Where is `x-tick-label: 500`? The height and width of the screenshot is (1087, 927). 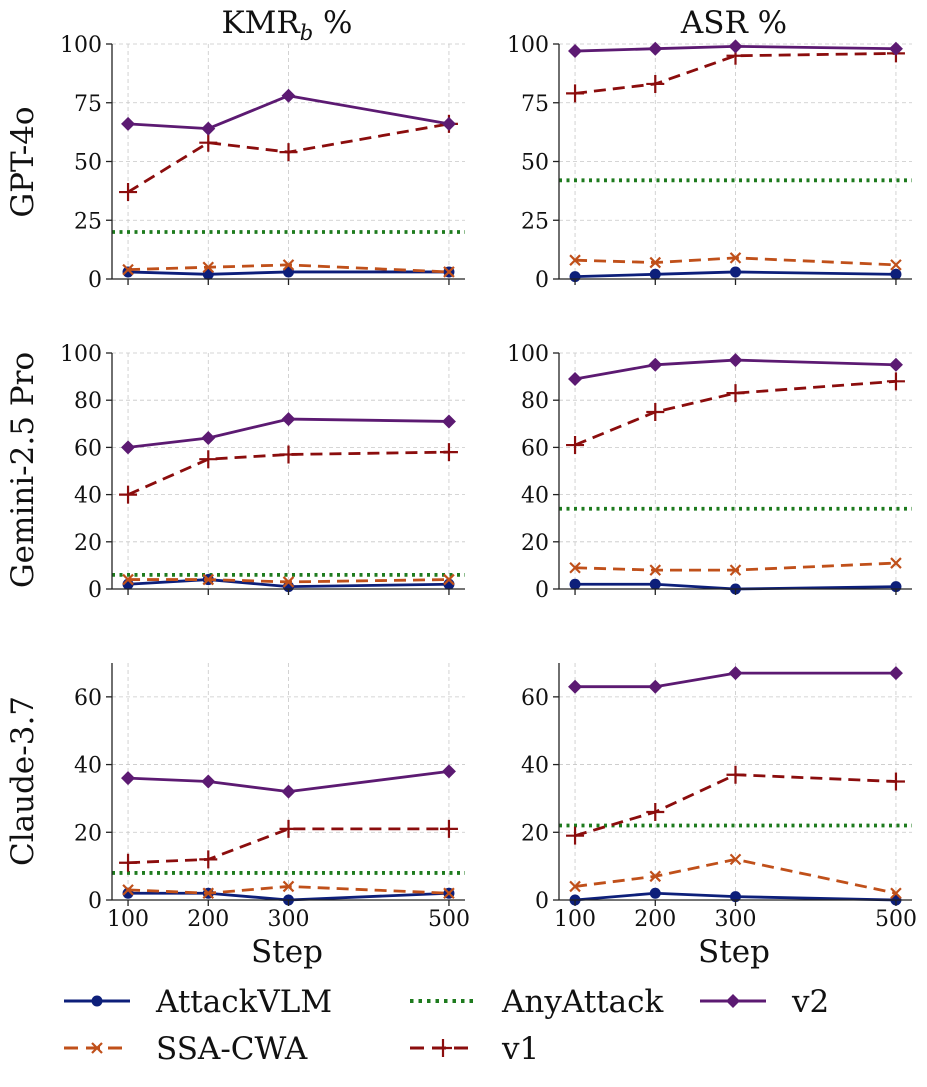 x-tick-label: 500 is located at coordinates (449, 919).